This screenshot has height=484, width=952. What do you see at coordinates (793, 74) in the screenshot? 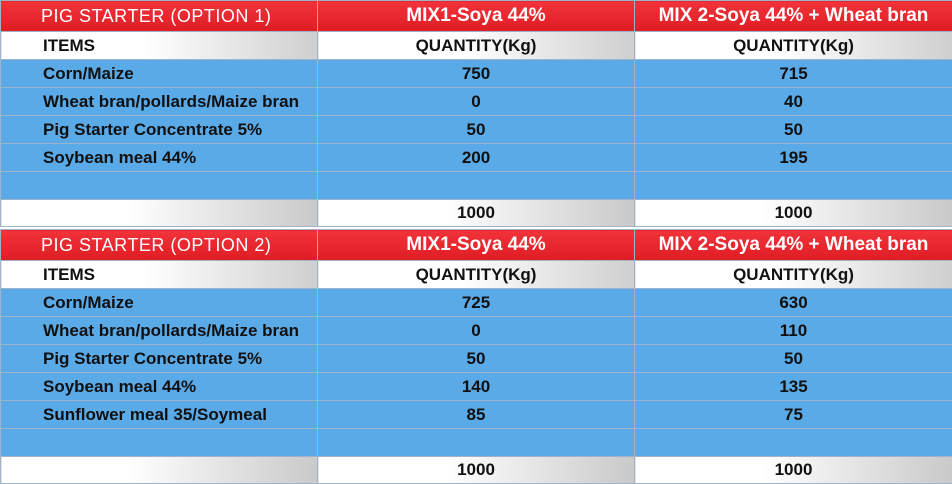
I see `mix2-quantity: 715` at bounding box center [793, 74].